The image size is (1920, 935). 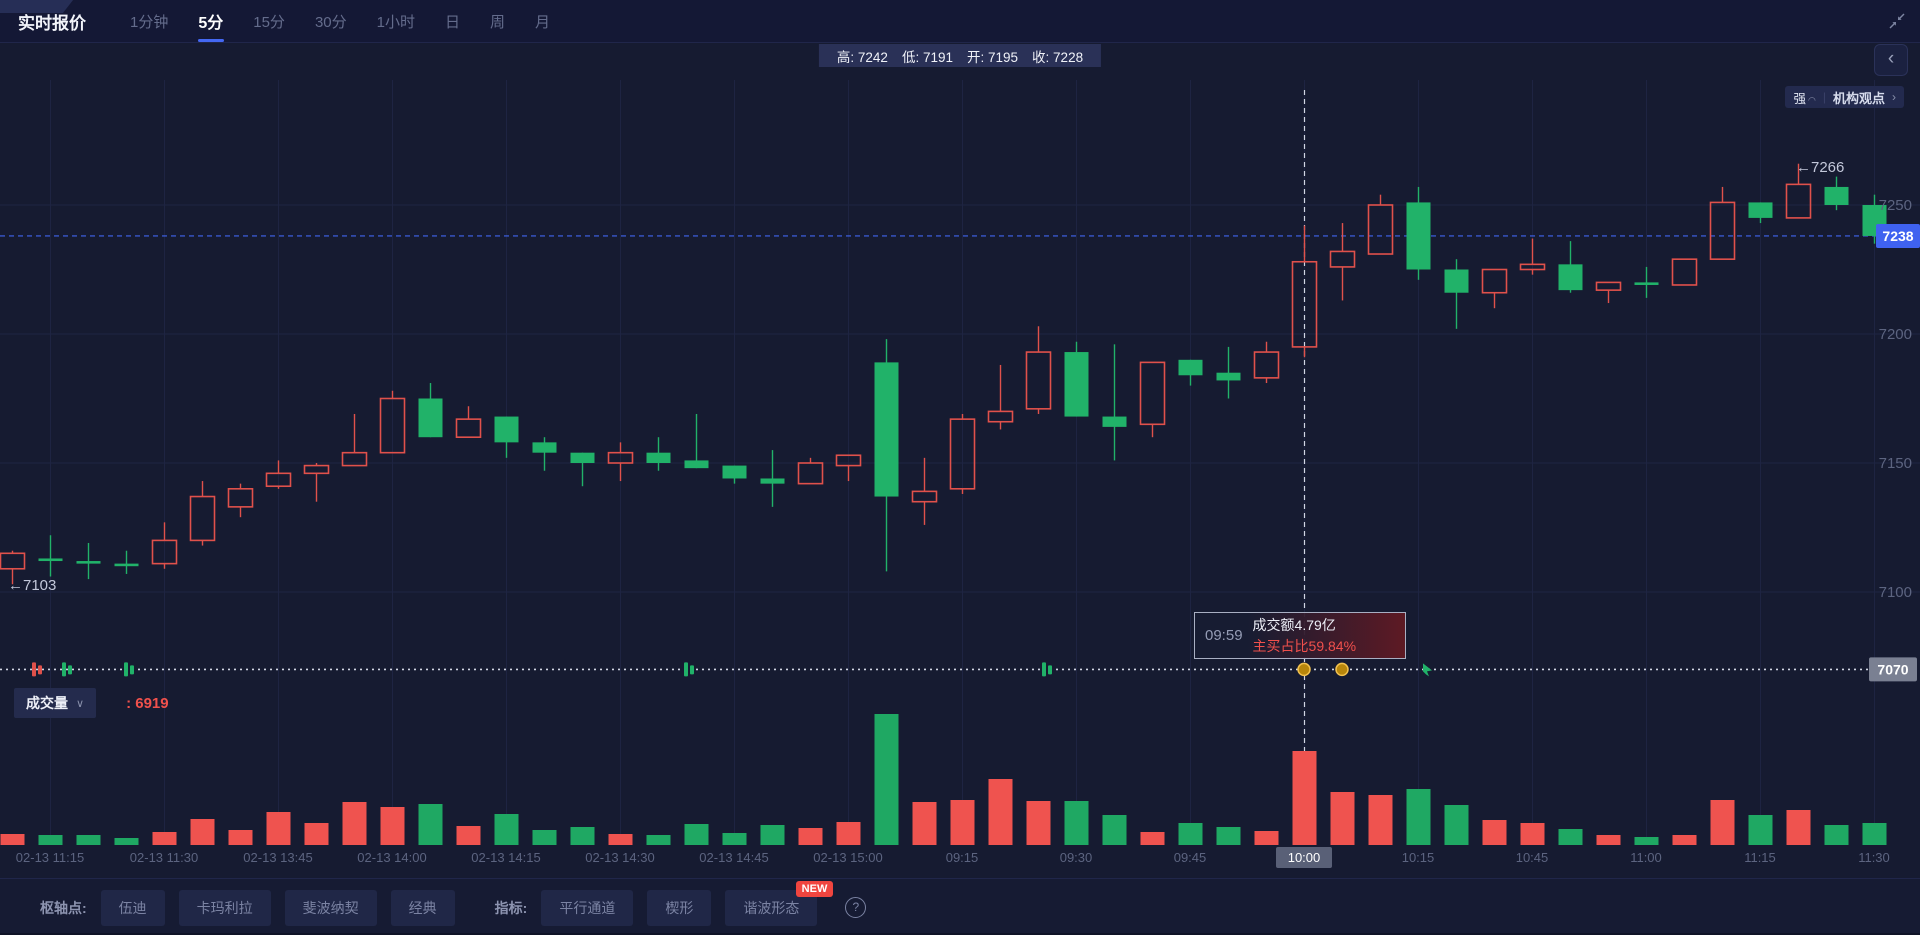 I want to click on time-axis-label: 02-13 14:30, so click(x=619, y=857).